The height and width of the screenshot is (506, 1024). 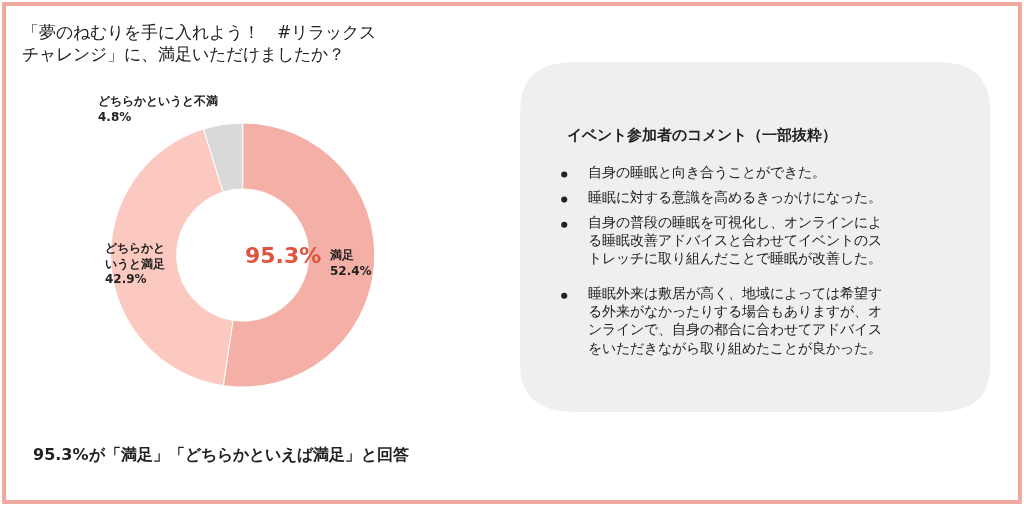 What do you see at coordinates (221, 454) in the screenshot?
I see `text: 95.3%が「満足」「どちらかといえば満足」と回答` at bounding box center [221, 454].